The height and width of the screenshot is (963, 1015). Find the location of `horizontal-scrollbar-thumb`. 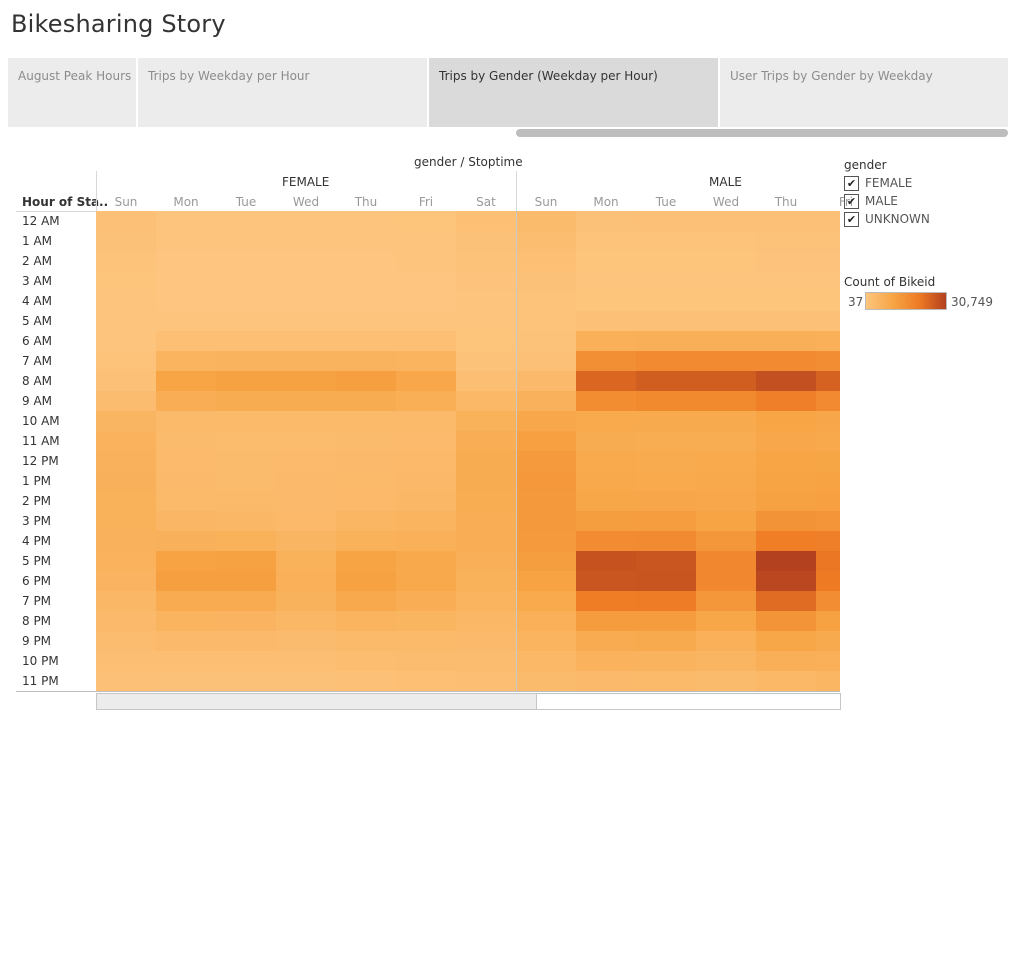

horizontal-scrollbar-thumb is located at coordinates (317, 701).